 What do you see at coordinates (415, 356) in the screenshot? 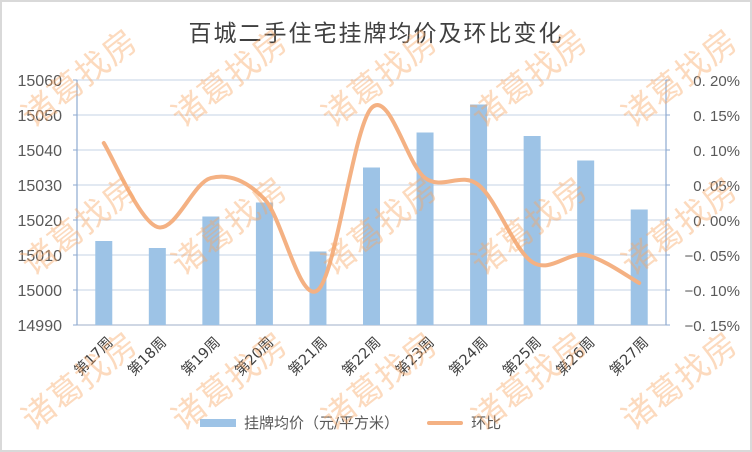
I see `x-axis-tick-label: 第23周` at bounding box center [415, 356].